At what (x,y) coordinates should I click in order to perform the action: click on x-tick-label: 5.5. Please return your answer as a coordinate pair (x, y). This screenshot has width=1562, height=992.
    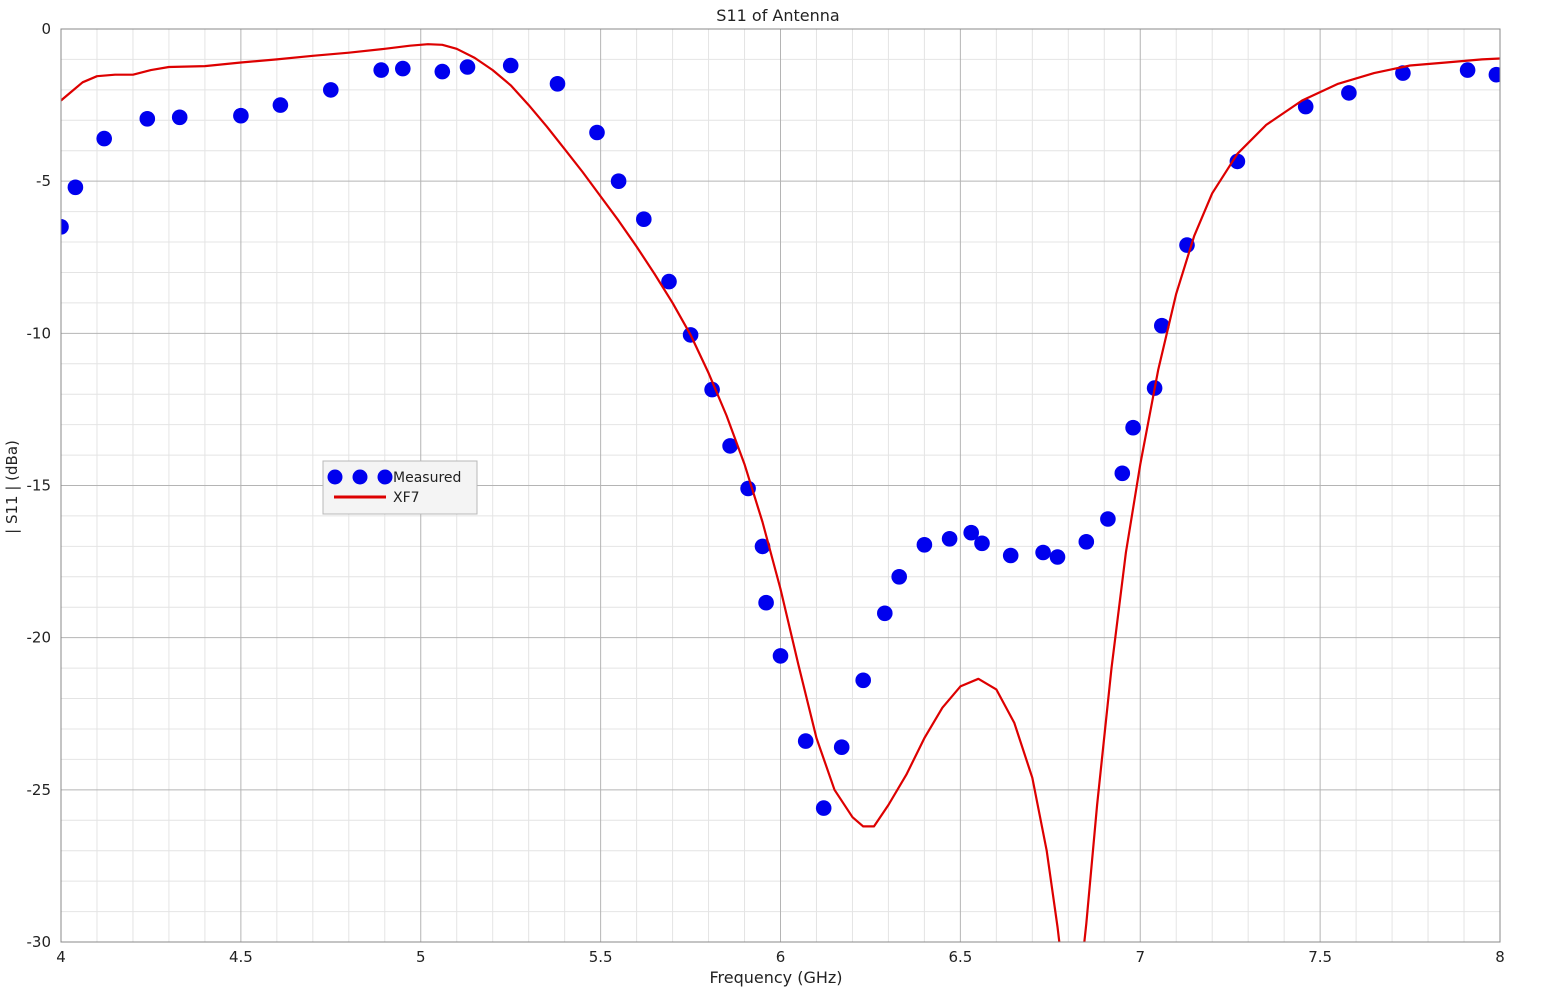
    Looking at the image, I should click on (601, 957).